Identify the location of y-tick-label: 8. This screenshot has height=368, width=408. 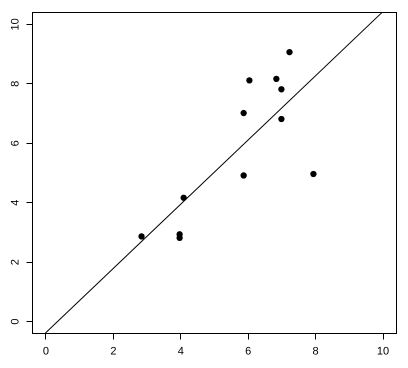
(16, 83).